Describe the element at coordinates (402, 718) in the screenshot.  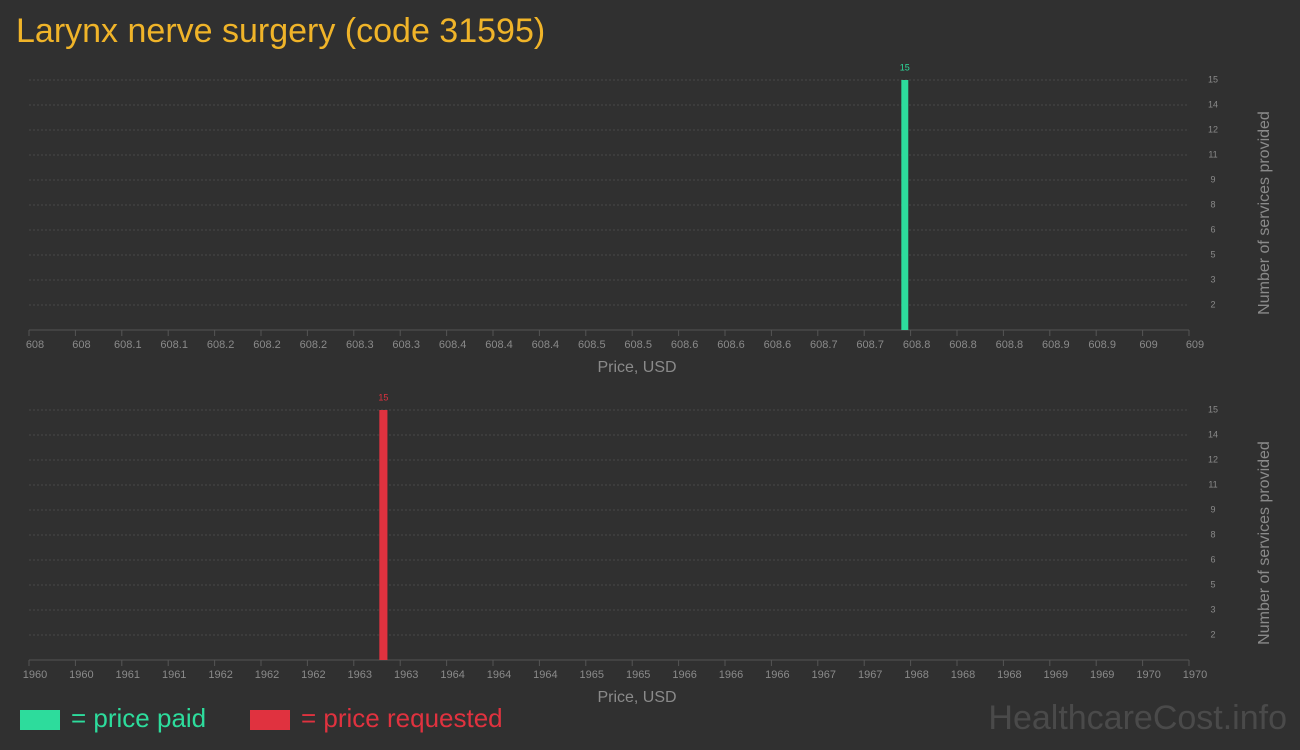
I see `legend-label: = price requested` at that location.